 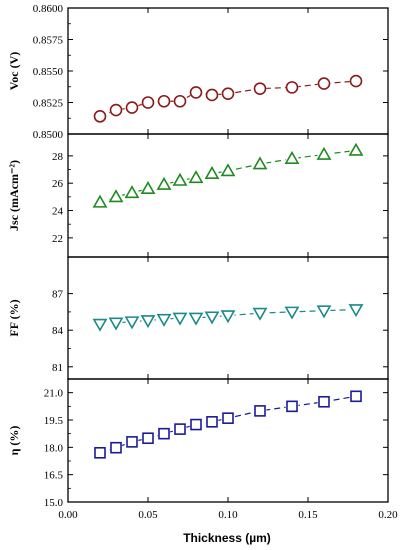 I want to click on panel-eta-ylabel: η (%), so click(x=14, y=441).